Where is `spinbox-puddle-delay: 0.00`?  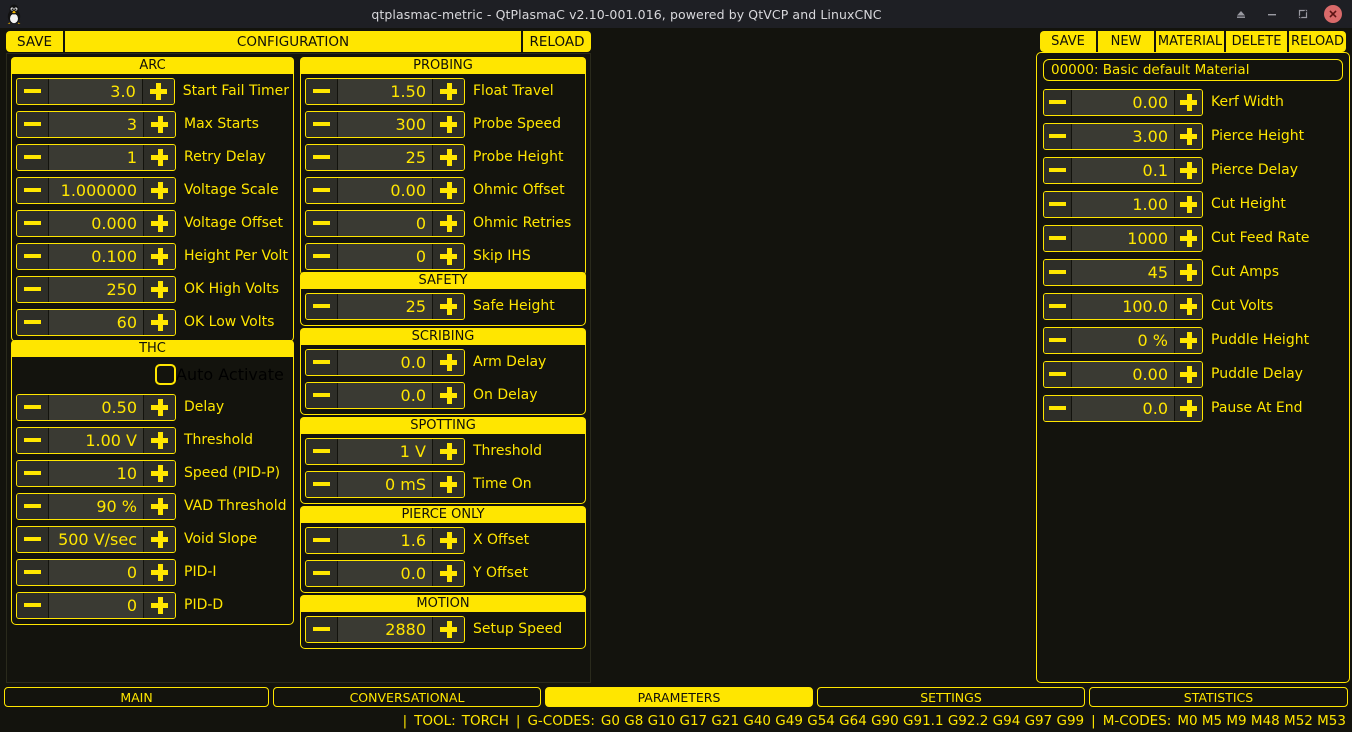 spinbox-puddle-delay: 0.00 is located at coordinates (1123, 374).